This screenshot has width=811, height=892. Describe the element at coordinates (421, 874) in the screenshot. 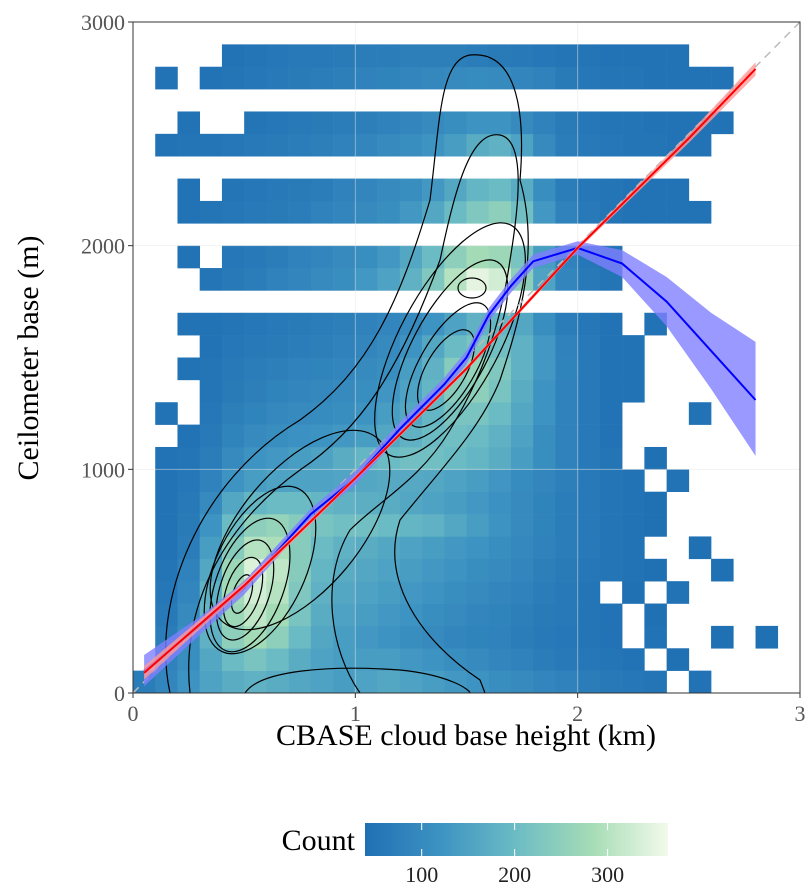

I see `colorbar-tick-label: 100` at that location.